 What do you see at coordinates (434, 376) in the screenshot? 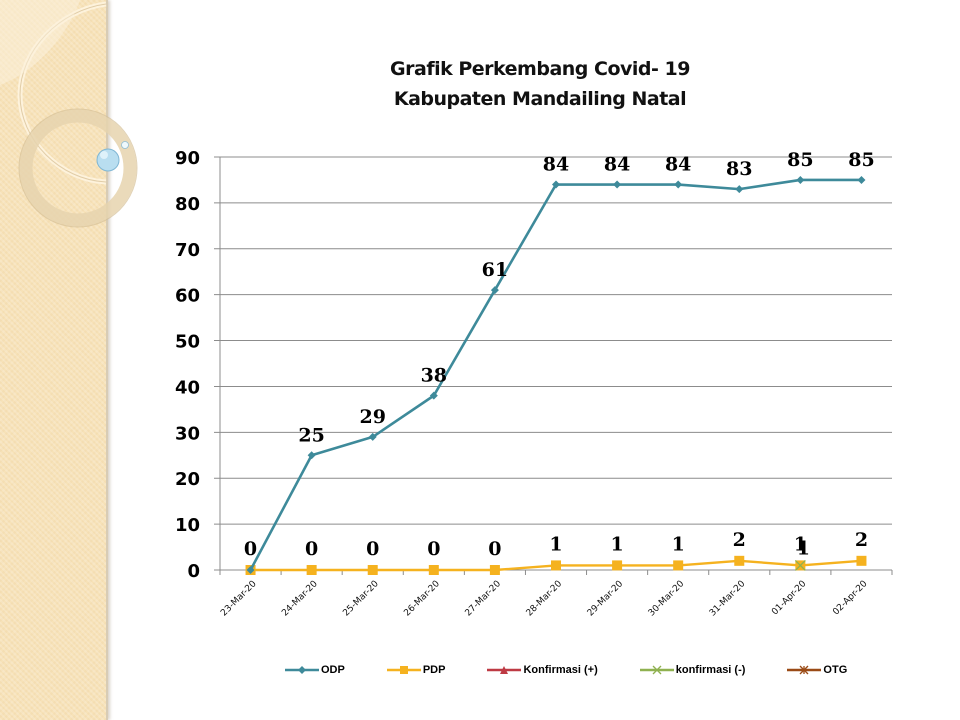
I see `odp-data-label: 38` at bounding box center [434, 376].